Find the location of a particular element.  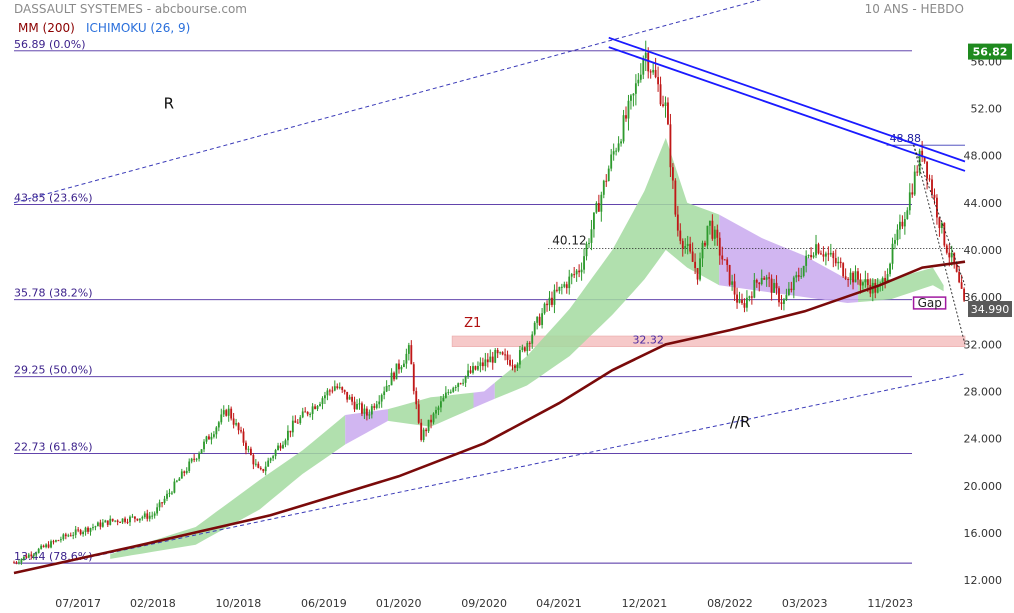

cloud-bearish is located at coordinates (366, 427).